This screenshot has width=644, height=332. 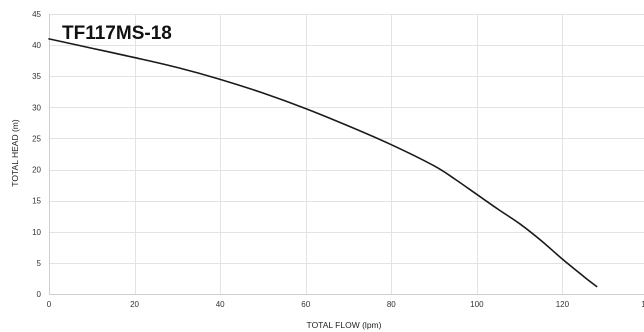 I want to click on y-tick-label: 35, so click(x=36, y=76).